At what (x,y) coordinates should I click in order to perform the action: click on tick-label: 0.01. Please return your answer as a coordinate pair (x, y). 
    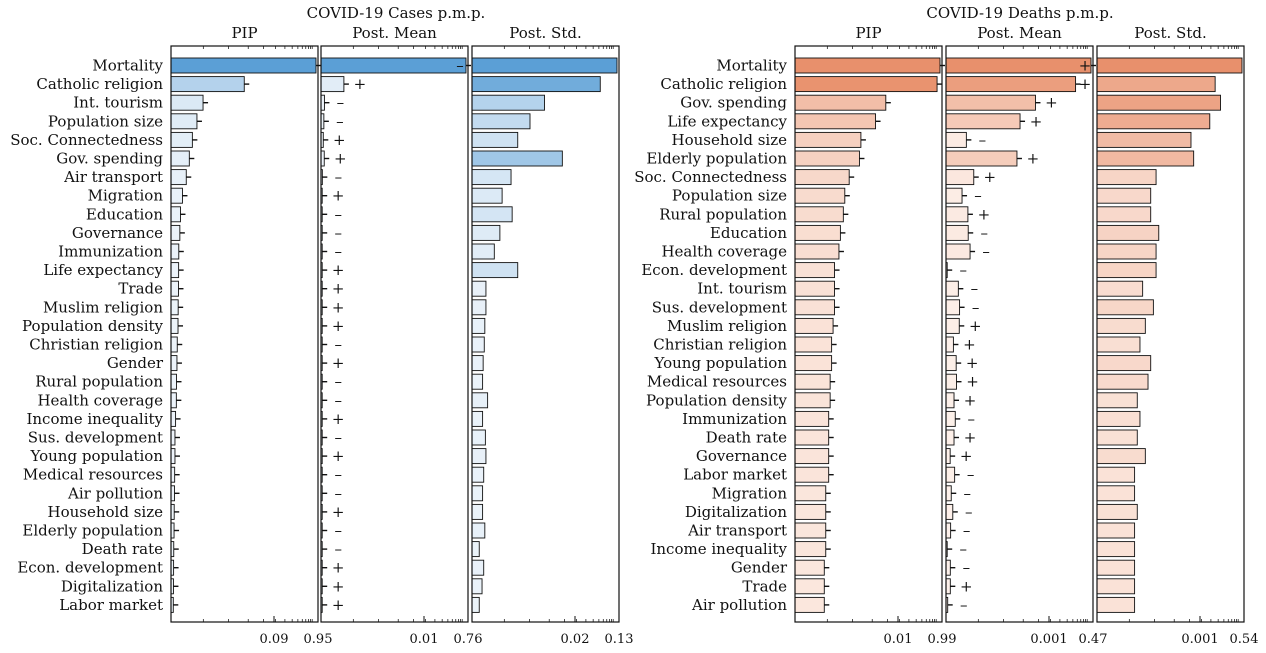
    Looking at the image, I should click on (898, 639).